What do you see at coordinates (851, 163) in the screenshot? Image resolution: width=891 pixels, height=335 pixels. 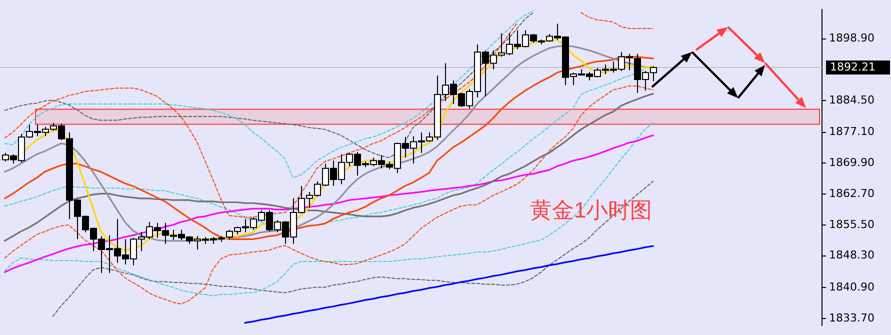 I see `y-tick-label: 1869.90` at bounding box center [851, 163].